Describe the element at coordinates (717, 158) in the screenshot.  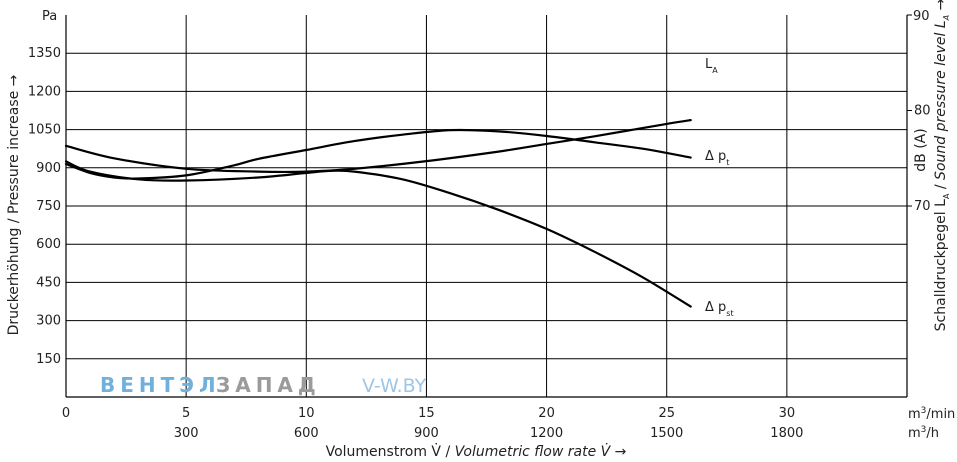
I see `series-label-dpt: Δ pt` at that location.